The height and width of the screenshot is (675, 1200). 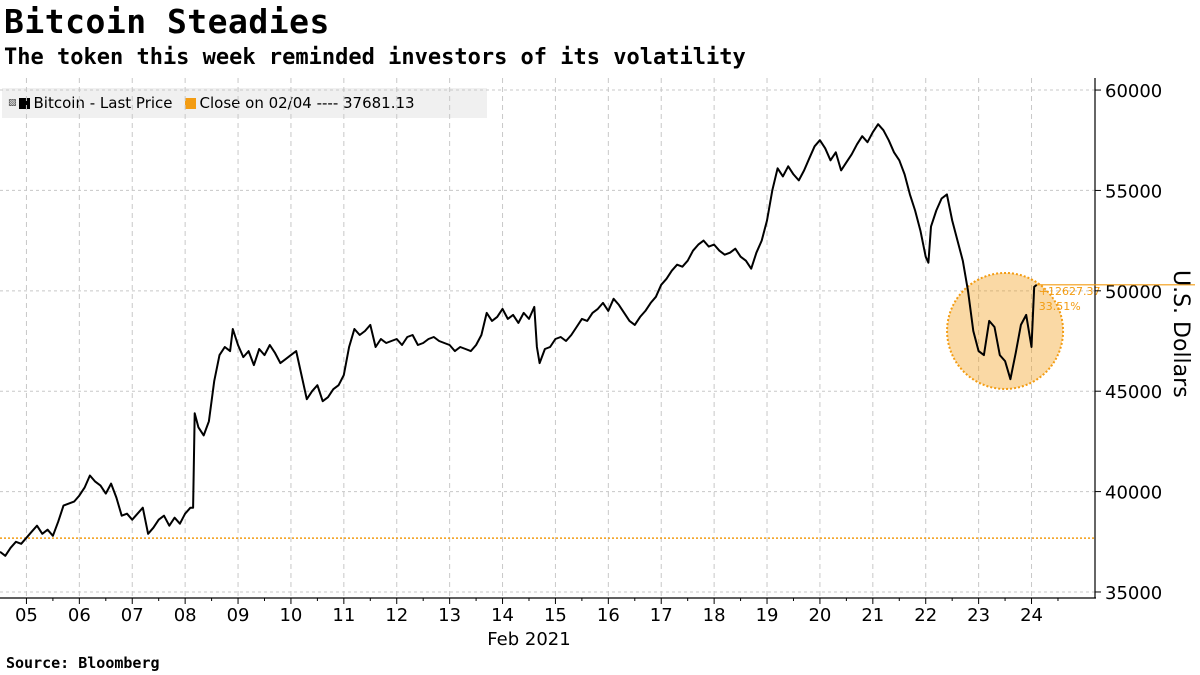 What do you see at coordinates (449, 615) in the screenshot?
I see `x-tick-label: 13` at bounding box center [449, 615].